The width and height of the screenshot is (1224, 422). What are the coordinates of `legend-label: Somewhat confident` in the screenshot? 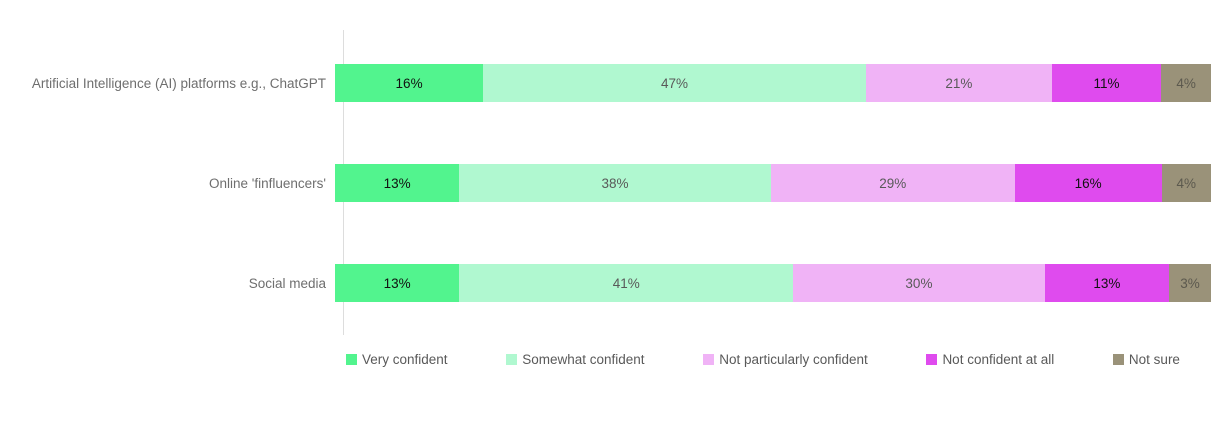 It's located at (583, 359).